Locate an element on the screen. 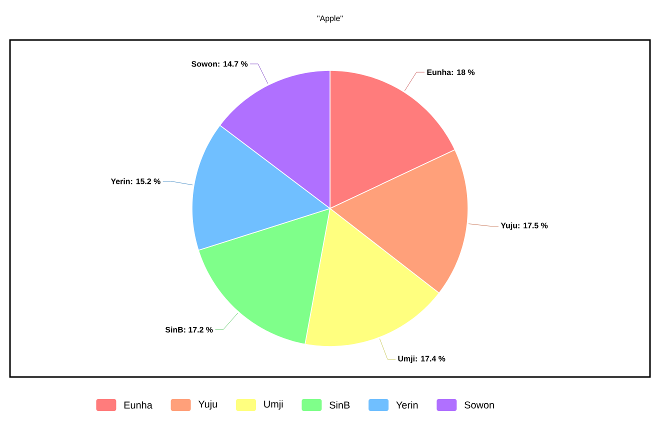 This screenshot has height=440, width=660. legend-label: SinB is located at coordinates (340, 405).